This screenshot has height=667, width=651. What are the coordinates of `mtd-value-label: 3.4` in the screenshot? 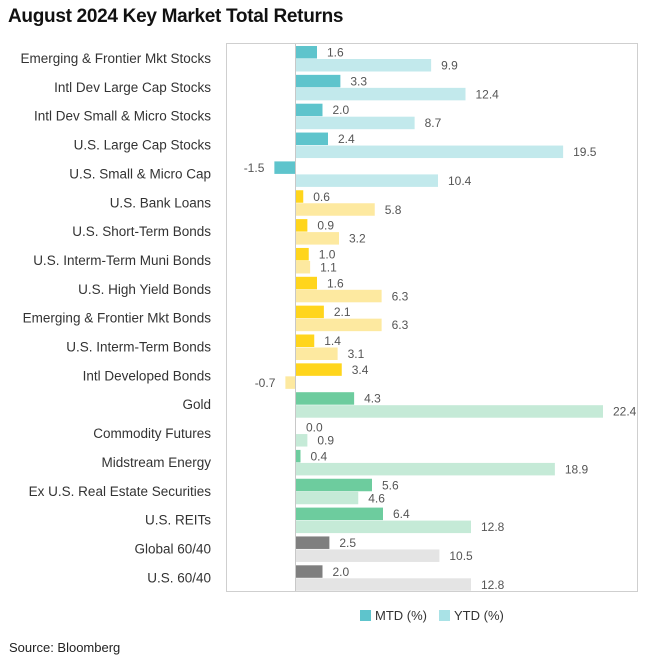 It's located at (360, 370).